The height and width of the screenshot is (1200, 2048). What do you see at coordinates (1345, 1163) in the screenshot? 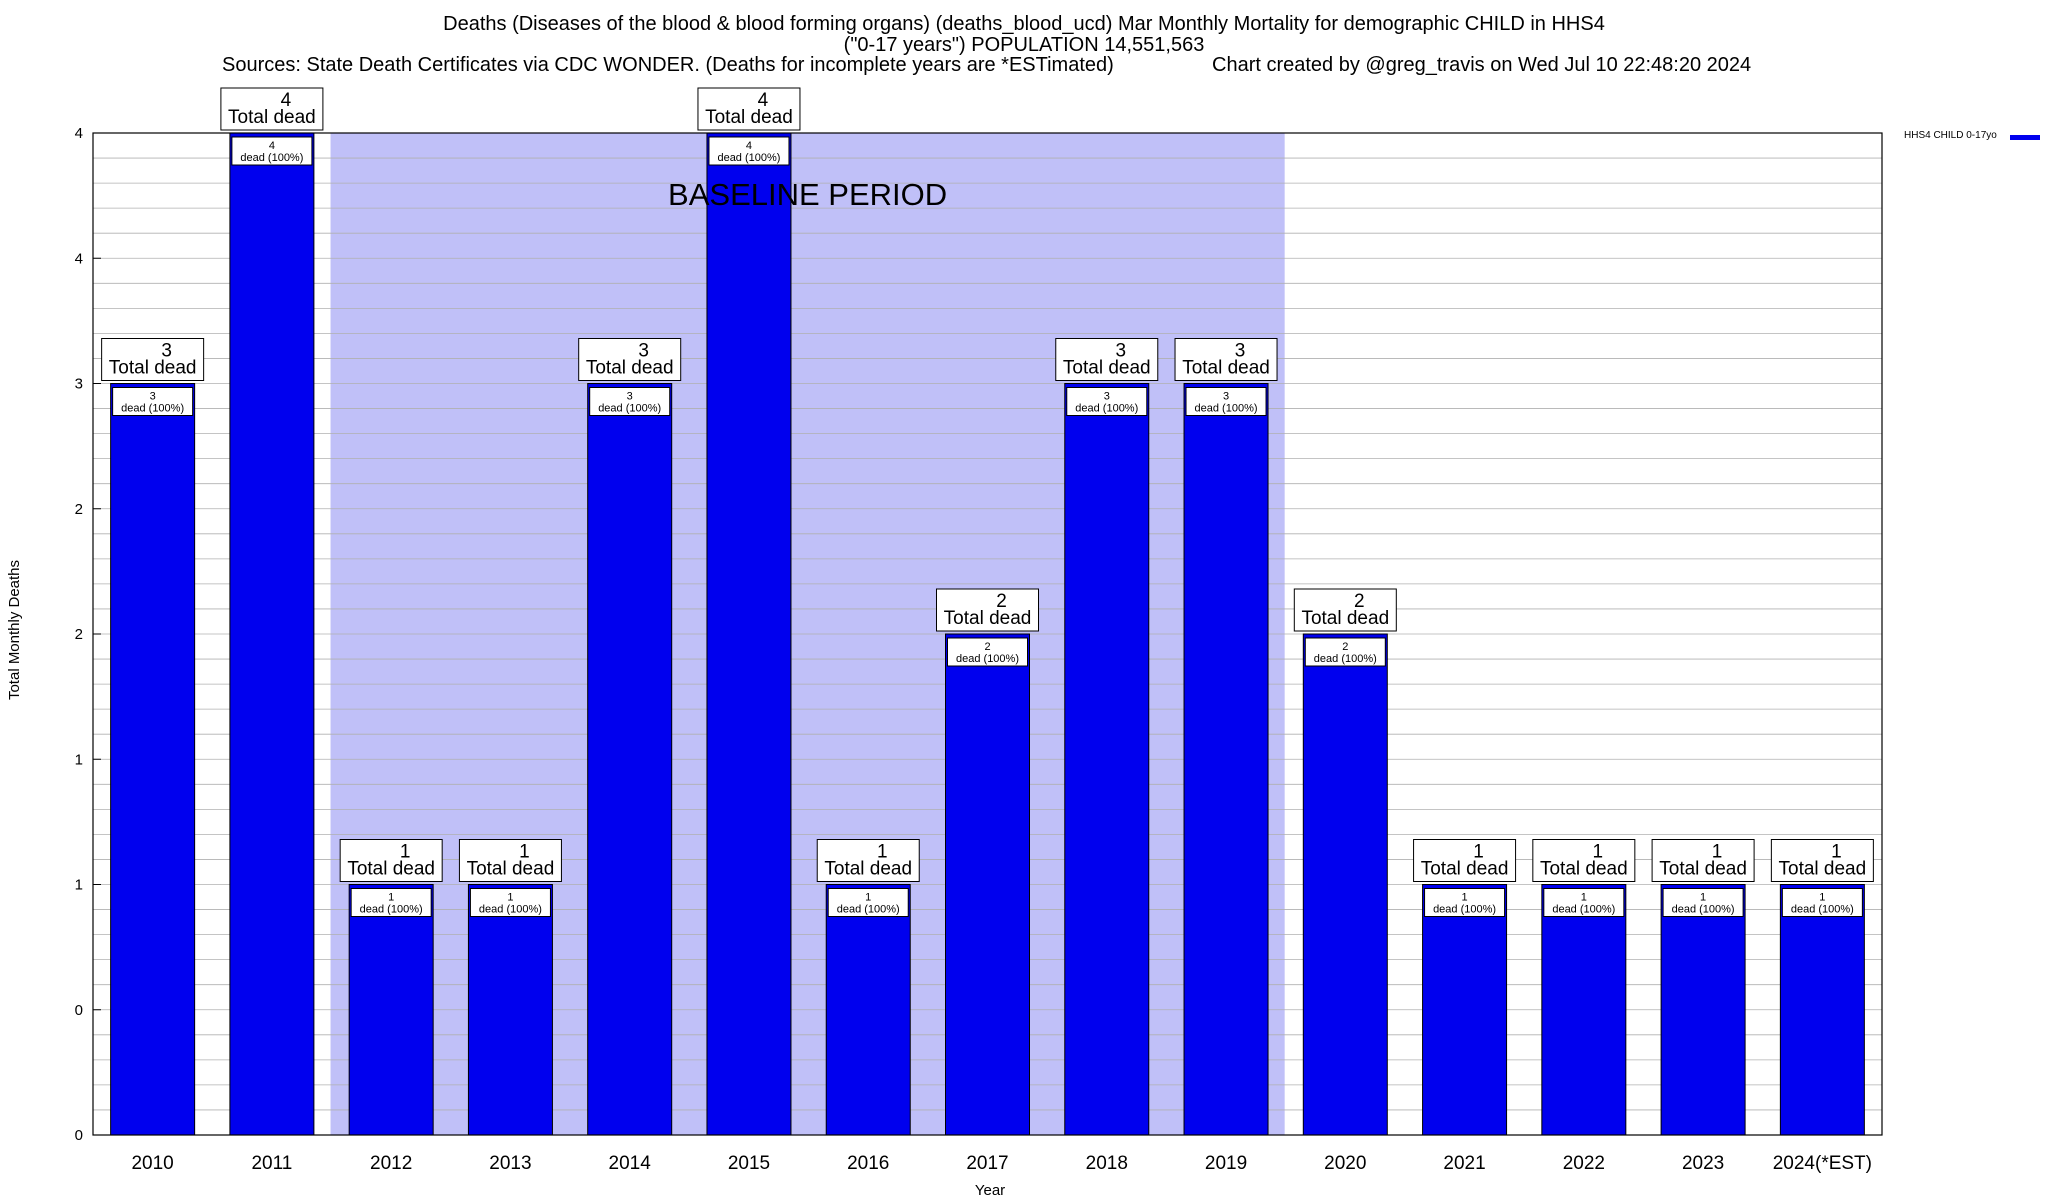
I see `x-tick-label: 2020` at bounding box center [1345, 1163].